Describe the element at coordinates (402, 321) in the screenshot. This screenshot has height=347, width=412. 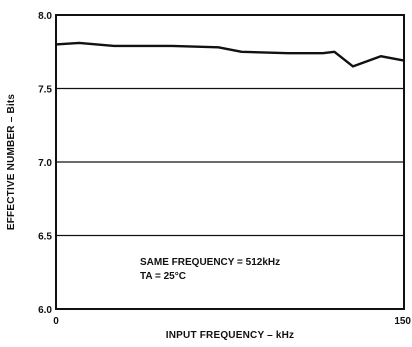
I see `x-tick-label: 150` at that location.